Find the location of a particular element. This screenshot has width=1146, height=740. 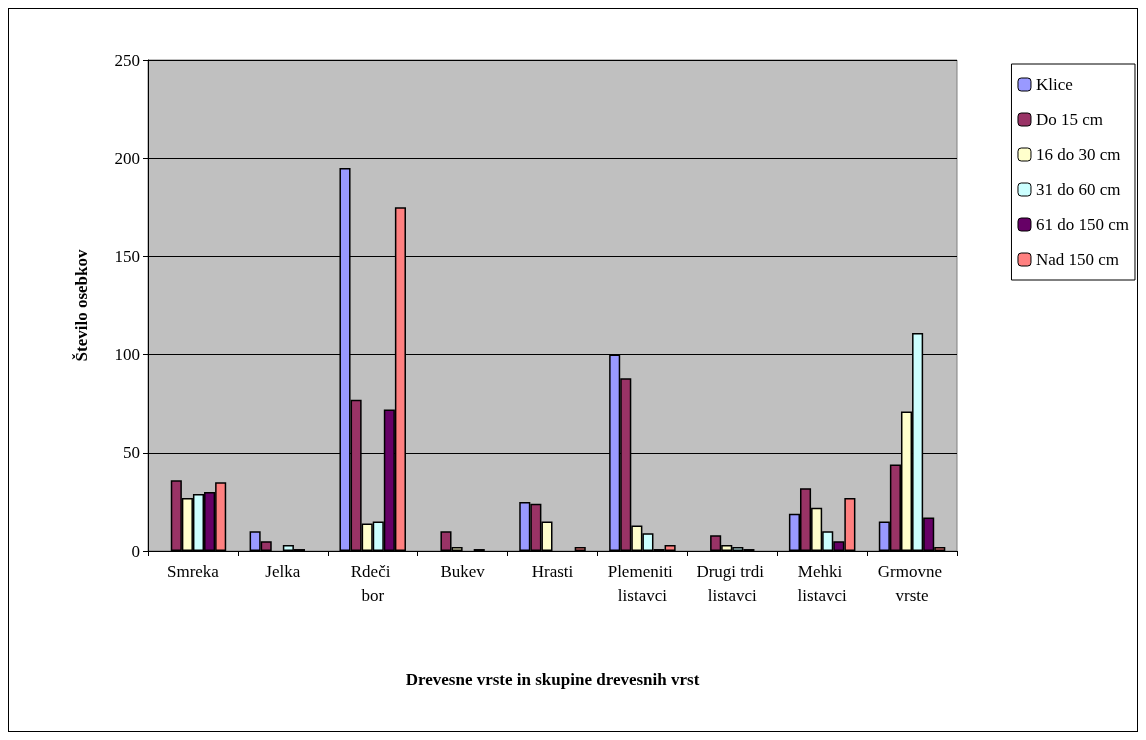

x-tick-label: Bukev is located at coordinates (463, 571).